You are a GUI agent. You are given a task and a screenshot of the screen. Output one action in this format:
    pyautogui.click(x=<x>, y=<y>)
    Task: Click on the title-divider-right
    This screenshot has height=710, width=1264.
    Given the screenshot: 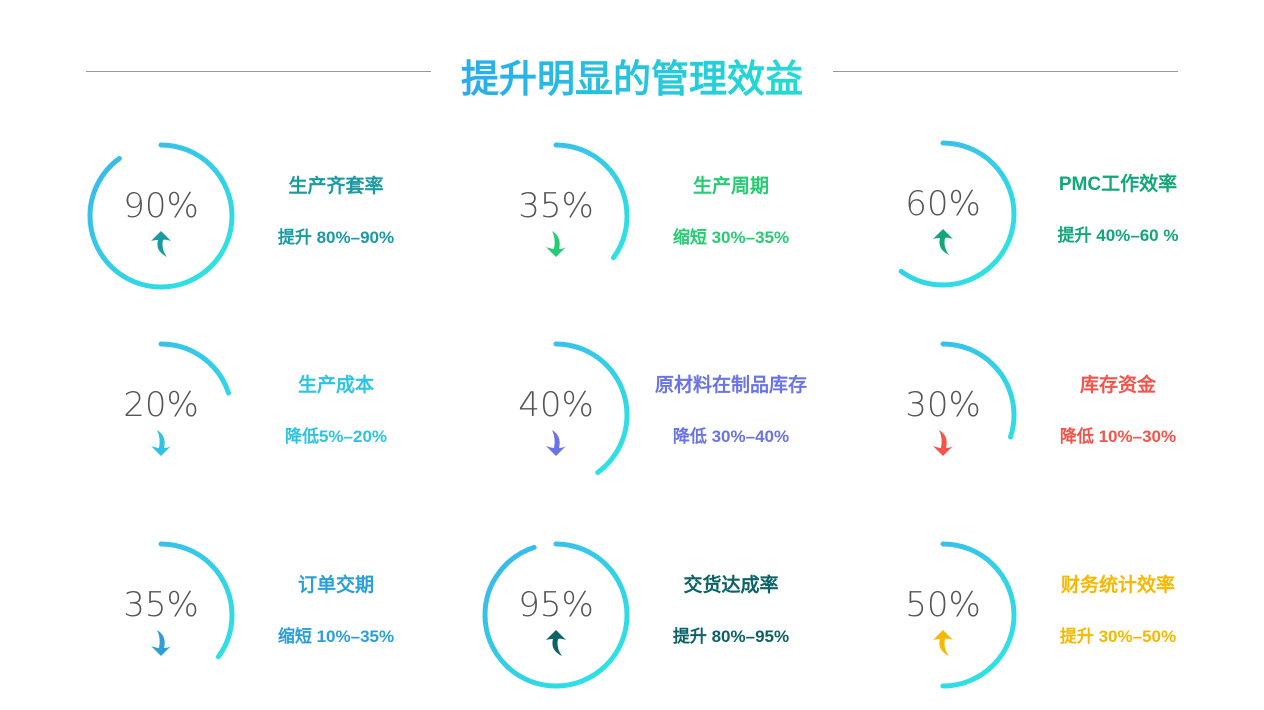 What is the action you would take?
    pyautogui.click(x=1005, y=71)
    